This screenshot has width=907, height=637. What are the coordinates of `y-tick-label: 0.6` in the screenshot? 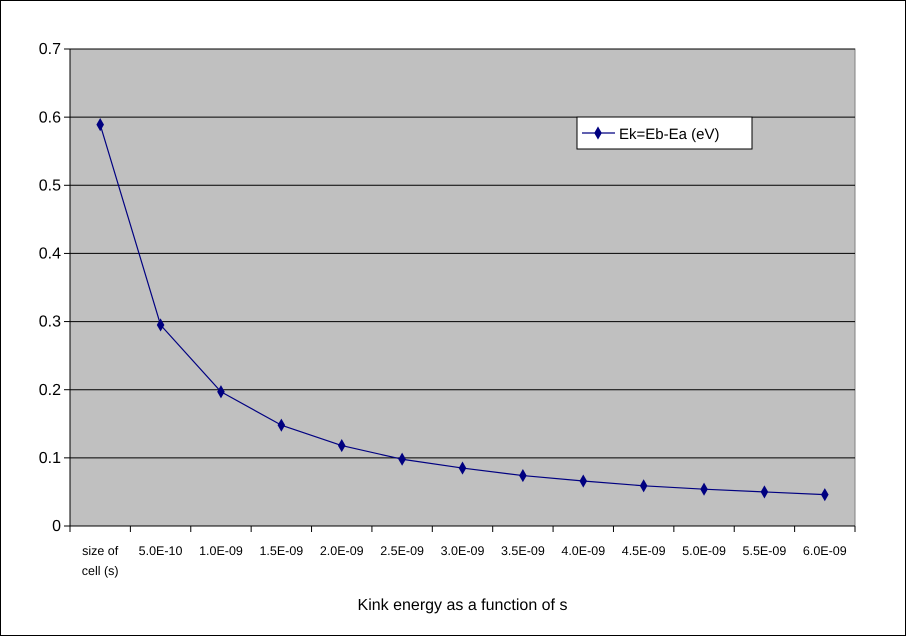 It's located at (50, 117).